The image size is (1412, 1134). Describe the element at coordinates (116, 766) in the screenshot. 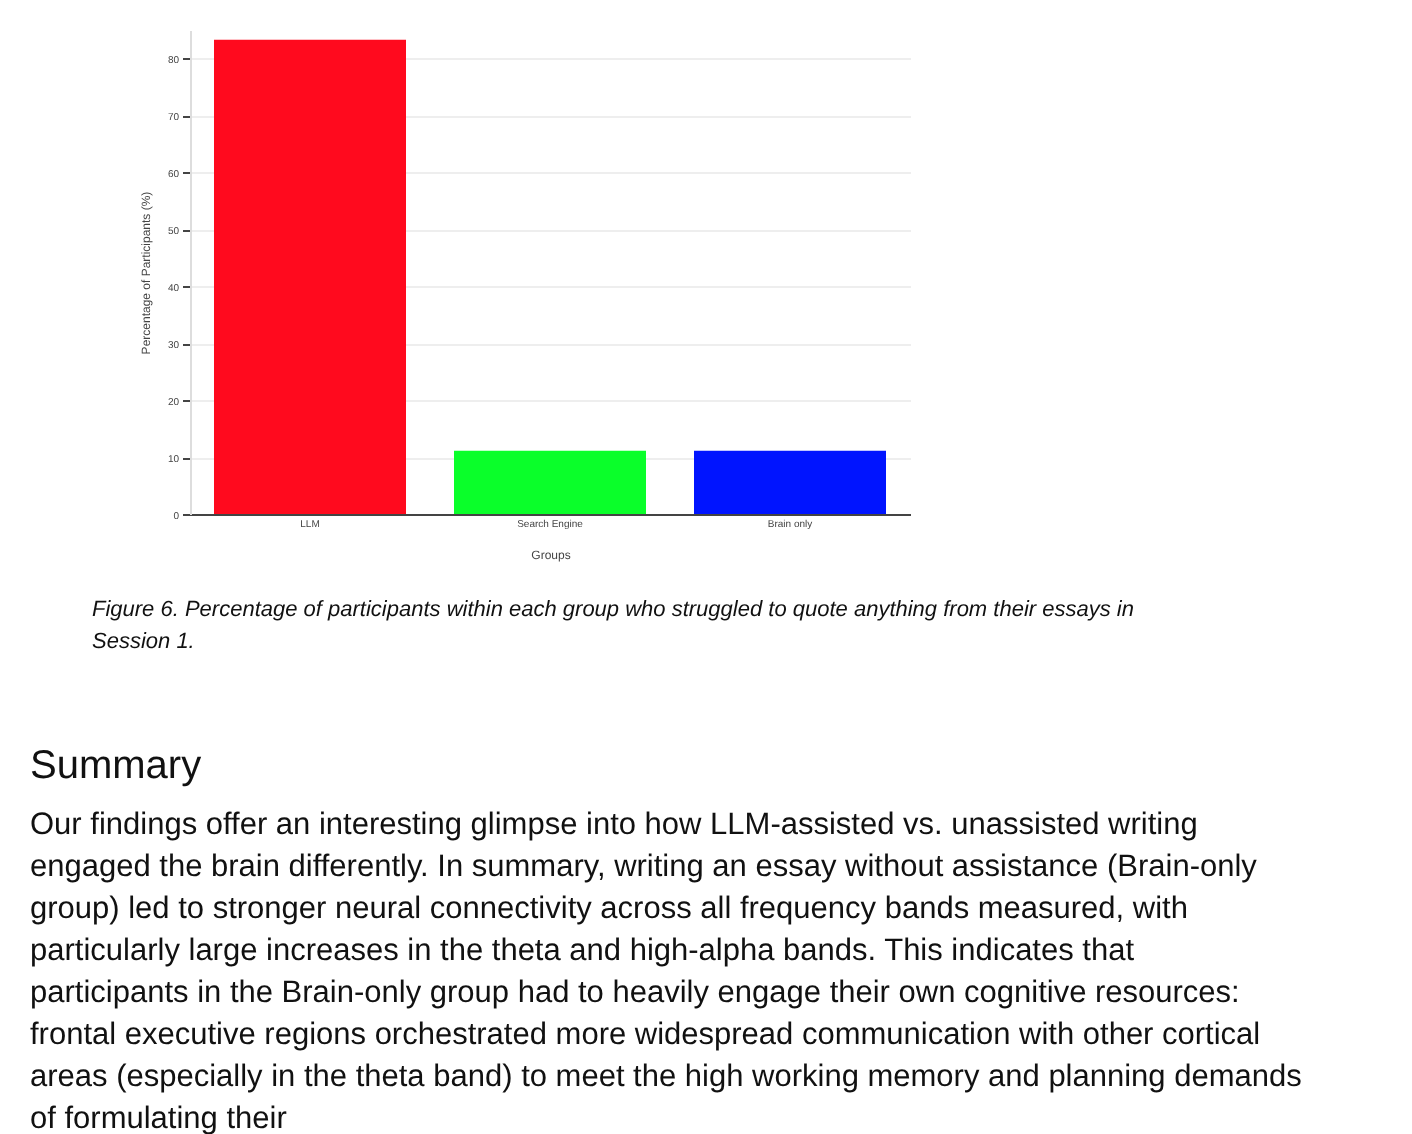

I see `text: Summary` at that location.